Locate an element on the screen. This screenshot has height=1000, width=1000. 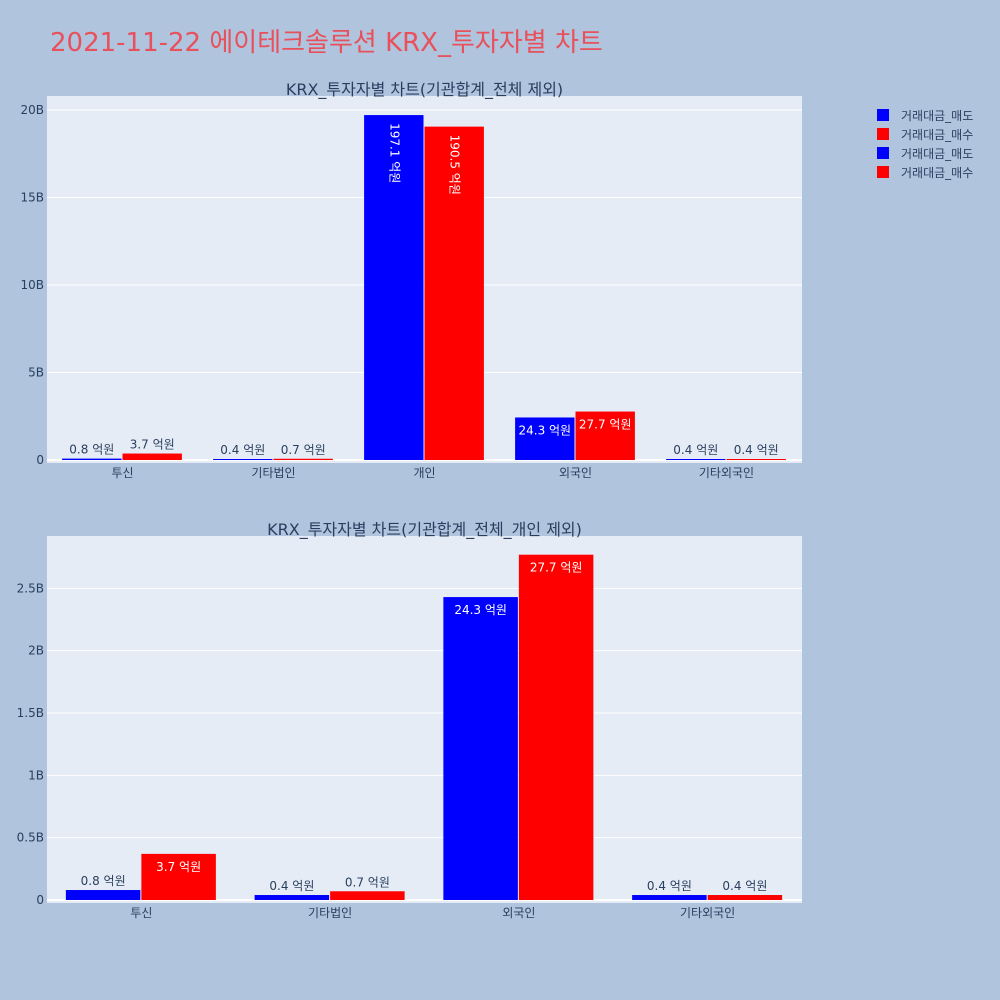
y-tick-label: 0.5B is located at coordinates (30, 838).